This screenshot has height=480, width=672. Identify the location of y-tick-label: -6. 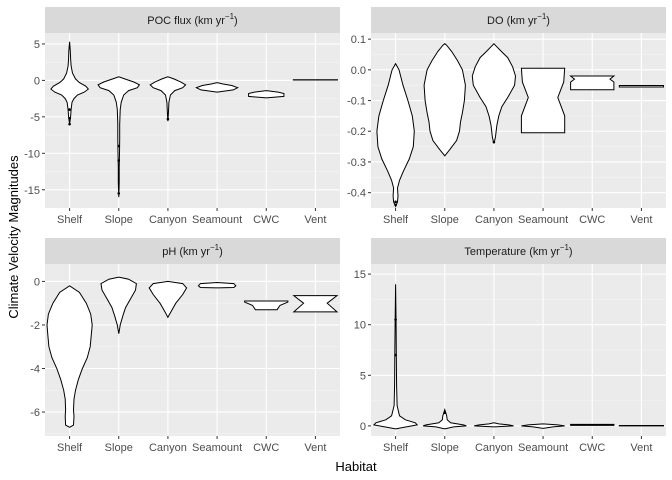
(35, 413).